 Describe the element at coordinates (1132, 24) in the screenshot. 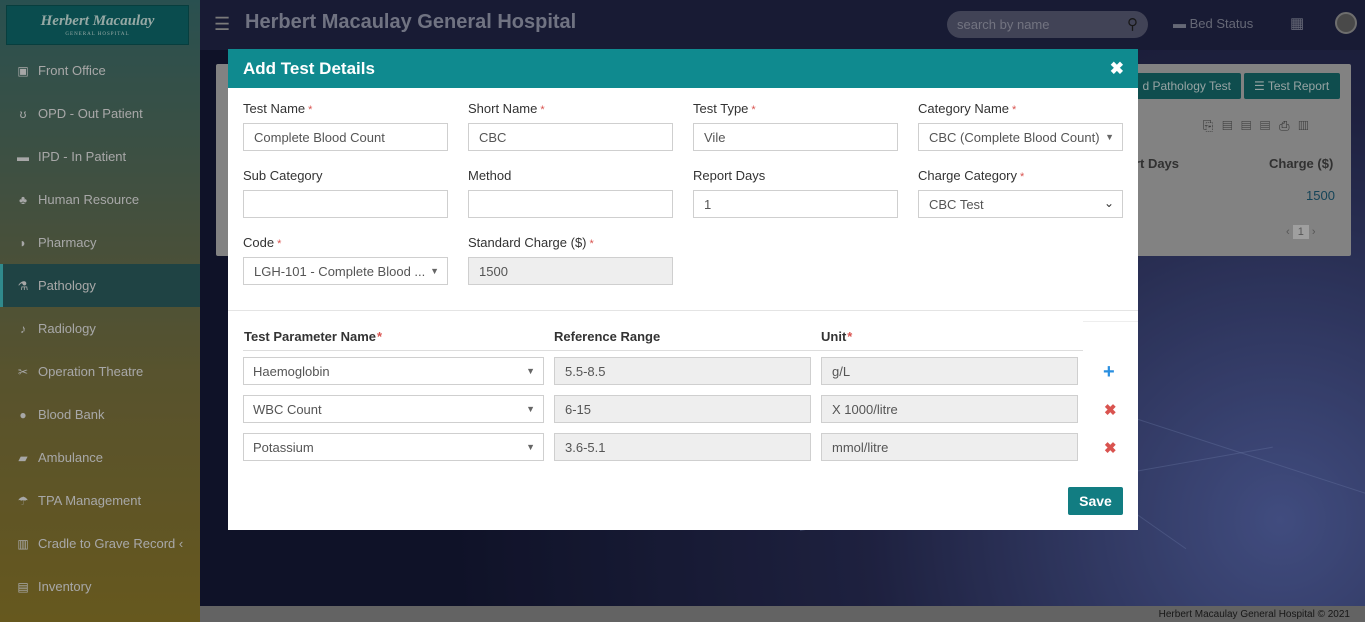

I see `search-icon: ⚲` at that location.